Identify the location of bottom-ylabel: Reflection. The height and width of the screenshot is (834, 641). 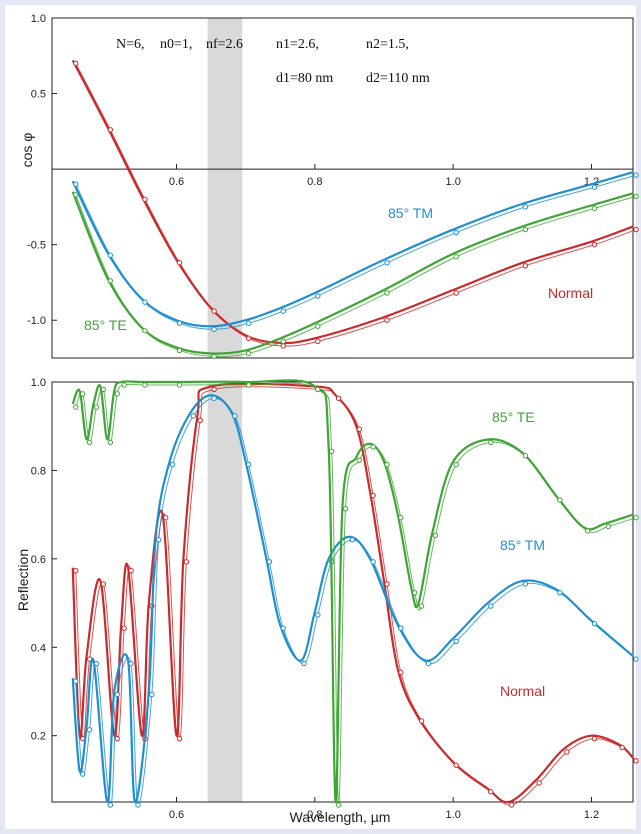
(23, 580).